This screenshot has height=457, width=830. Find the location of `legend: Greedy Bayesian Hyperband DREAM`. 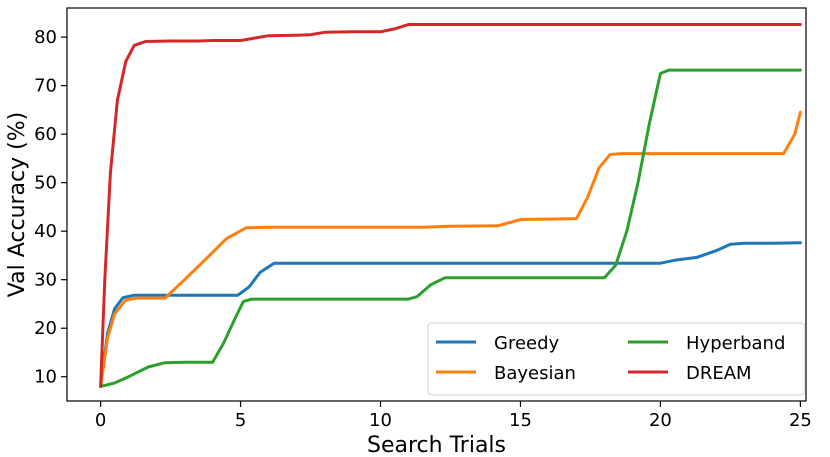

legend: Greedy Bayesian Hyperband DREAM is located at coordinates (616, 359).